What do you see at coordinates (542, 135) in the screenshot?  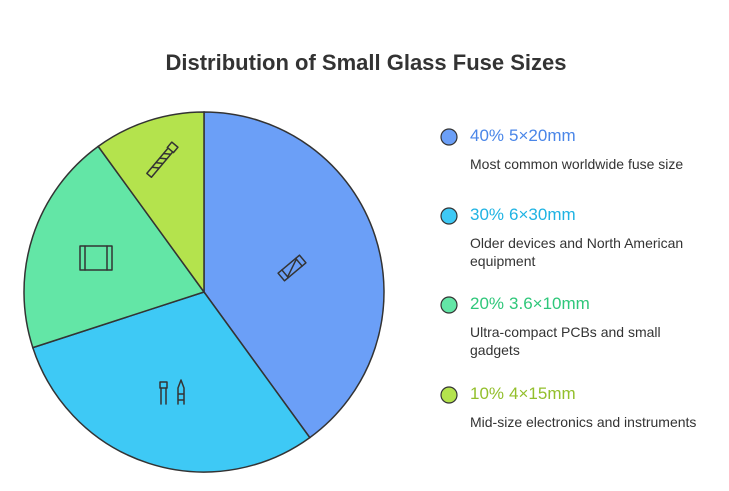 I see `legend-label: 5×20mm` at bounding box center [542, 135].